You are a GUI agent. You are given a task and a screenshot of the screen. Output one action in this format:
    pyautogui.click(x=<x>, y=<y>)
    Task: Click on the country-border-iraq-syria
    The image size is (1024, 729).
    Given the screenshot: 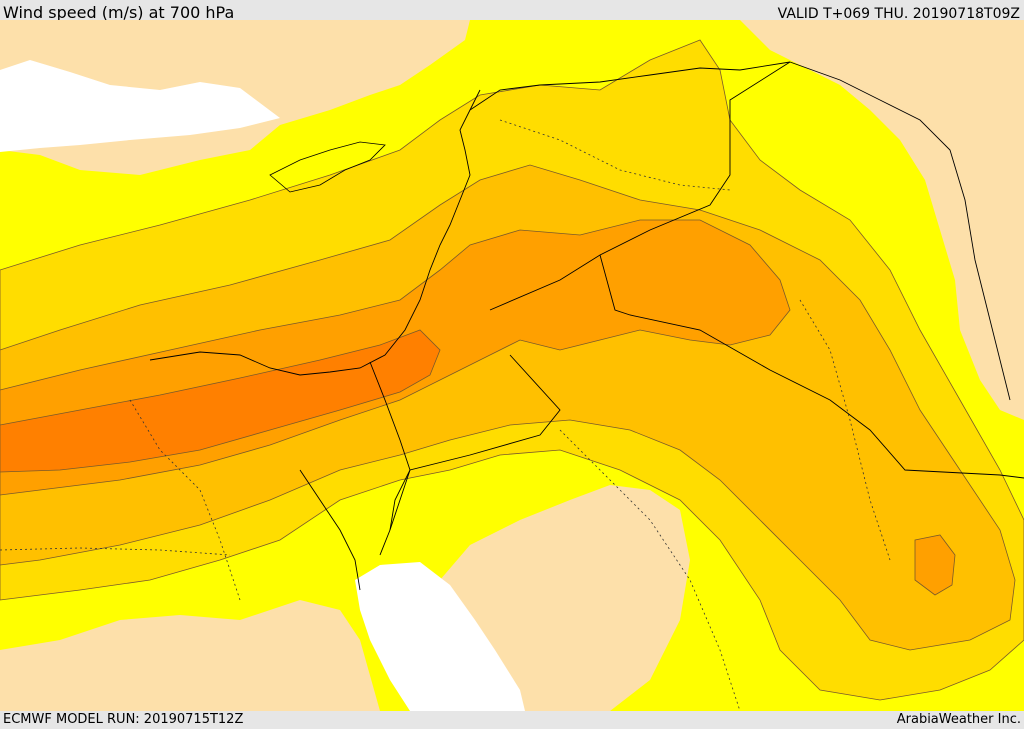 What is the action you would take?
    pyautogui.click(x=811, y=366)
    